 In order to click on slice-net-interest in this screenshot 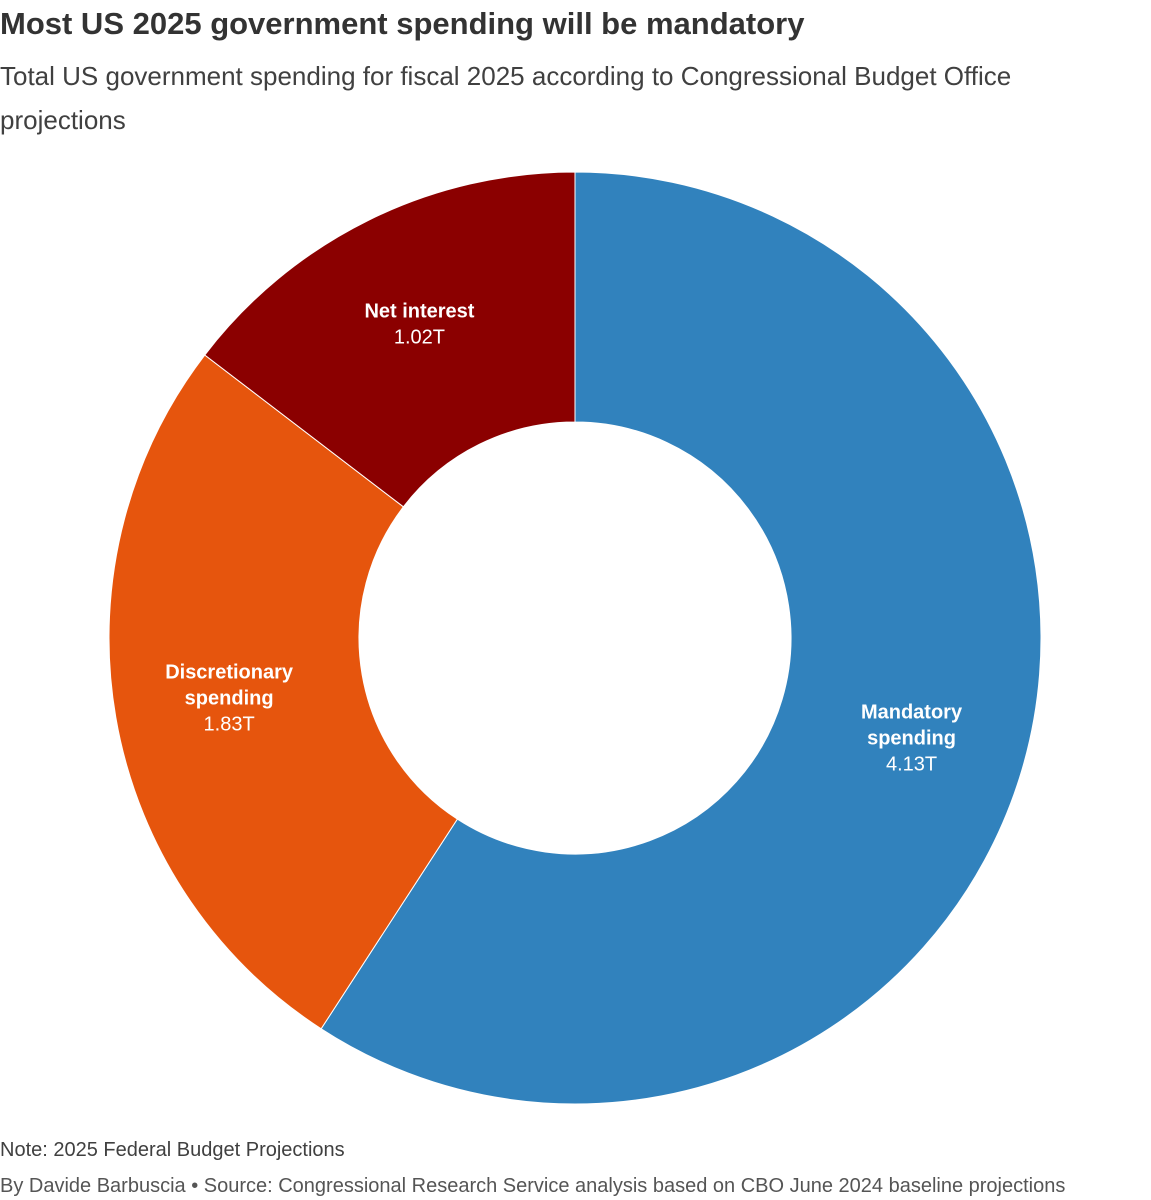, I will do `click(390, 339)`.